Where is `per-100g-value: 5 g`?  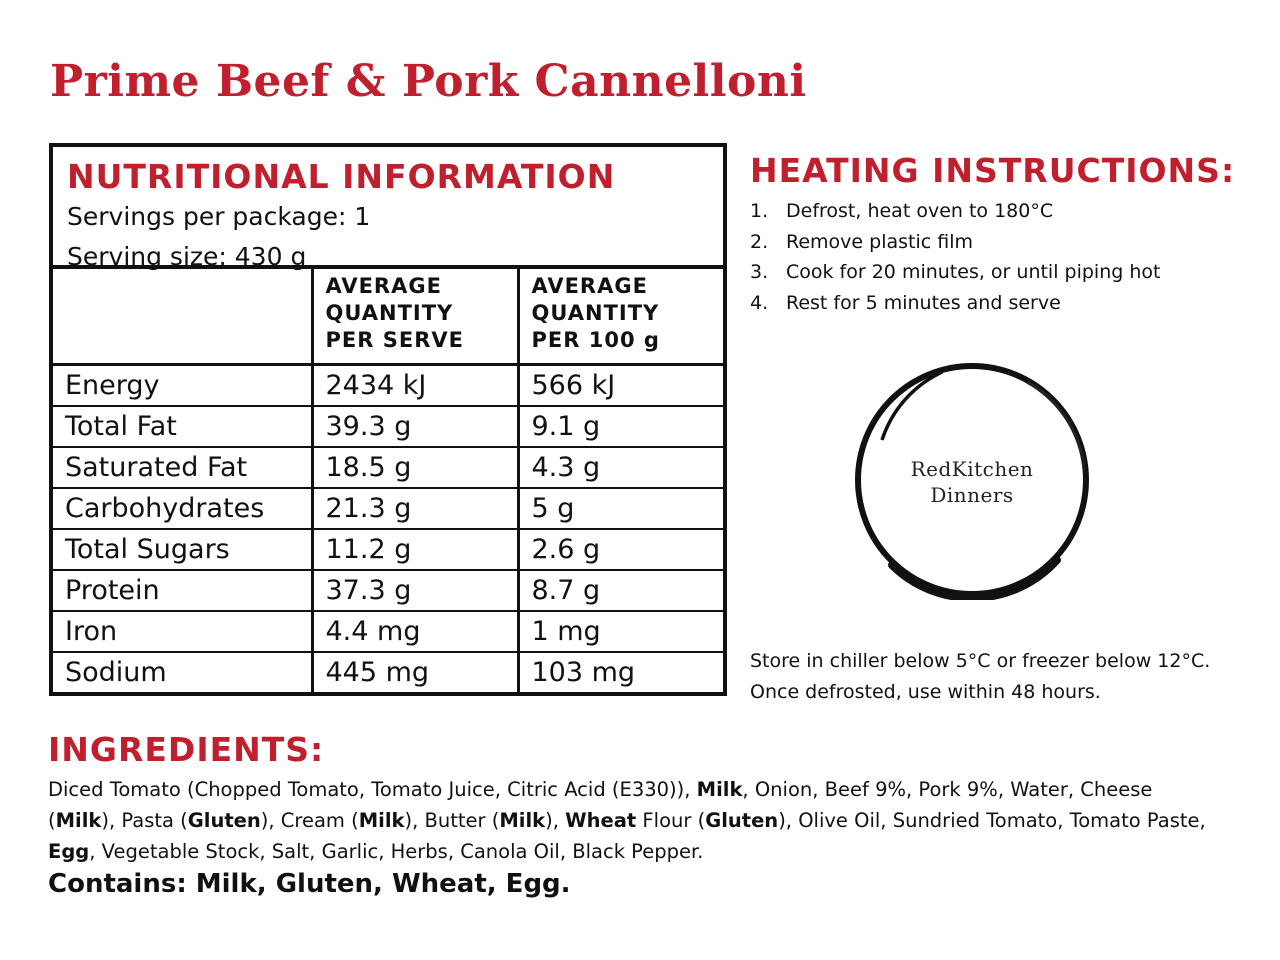
per-100g-value: 5 g is located at coordinates (619, 508).